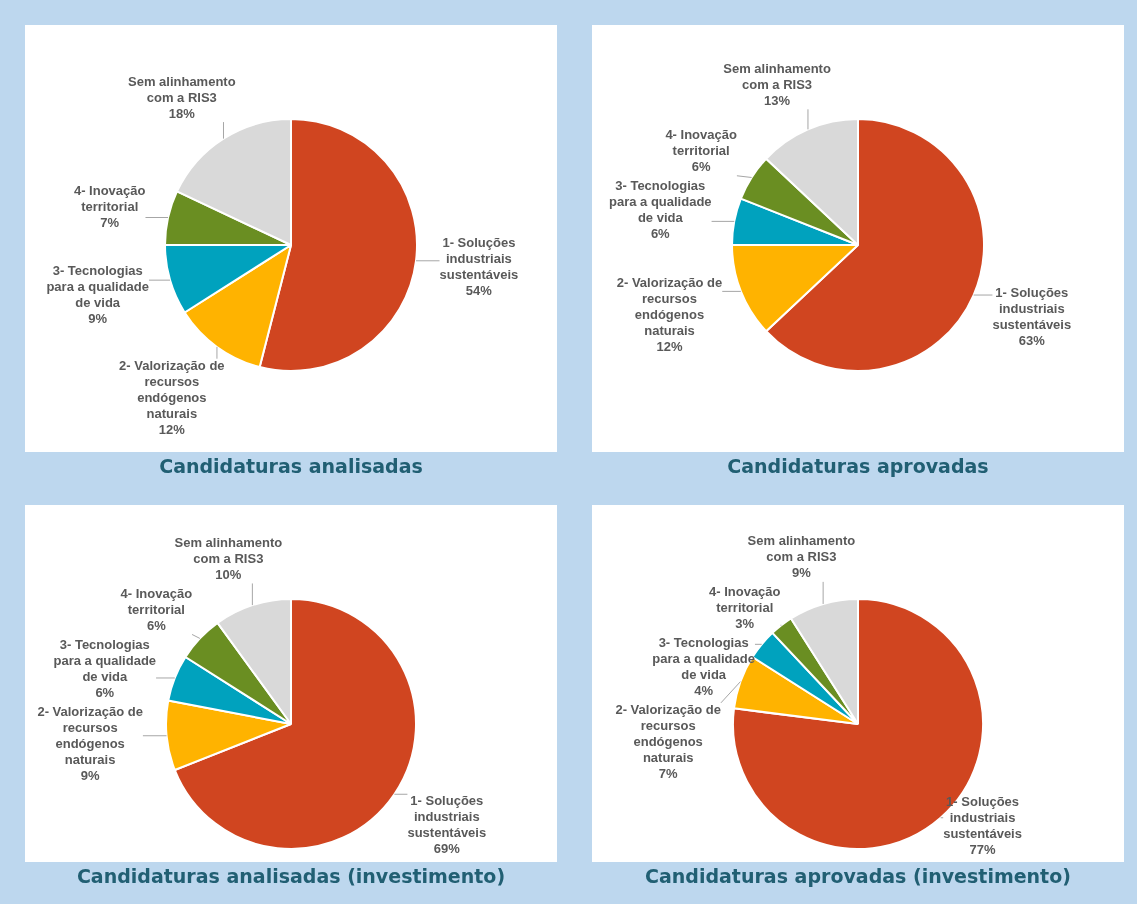 This screenshot has height=904, width=1137. I want to click on text: Candidaturas analisadas, so click(291, 467).